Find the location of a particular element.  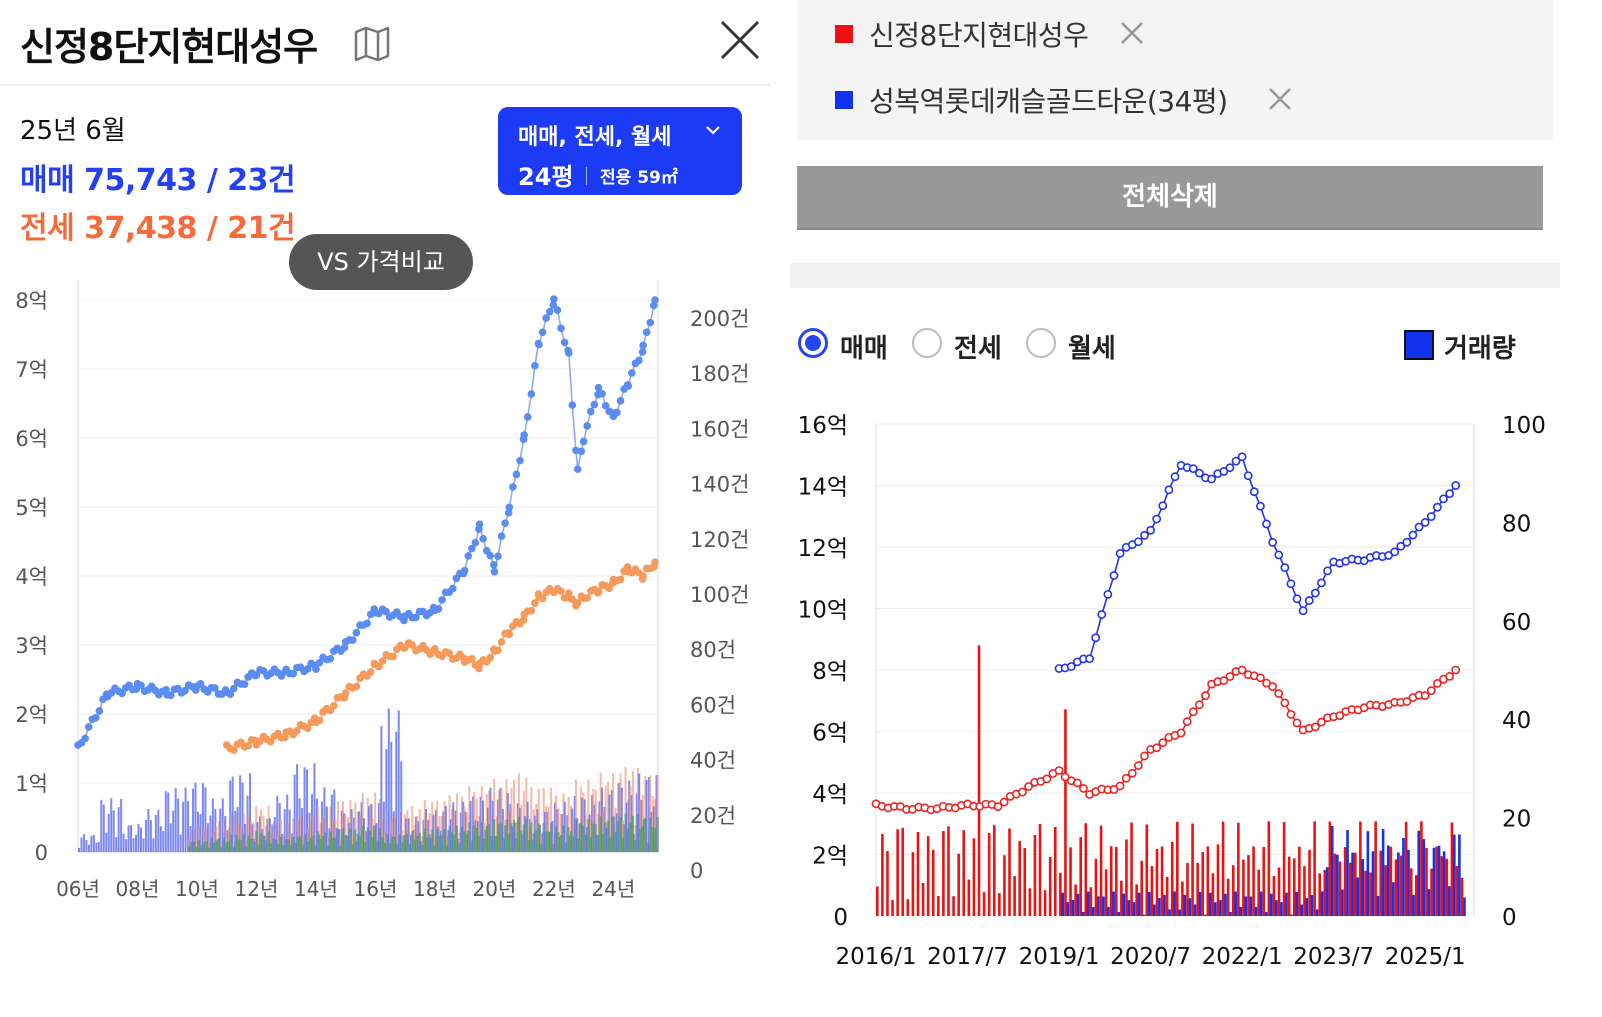

volume-toggle: 거래량 is located at coordinates (1469, 346).